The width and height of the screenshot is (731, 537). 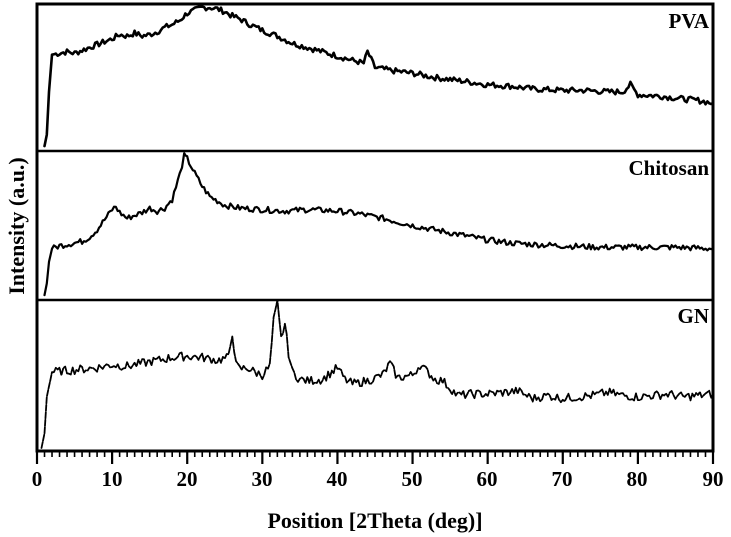 What do you see at coordinates (37, 479) in the screenshot?
I see `x-tick-label: 0` at bounding box center [37, 479].